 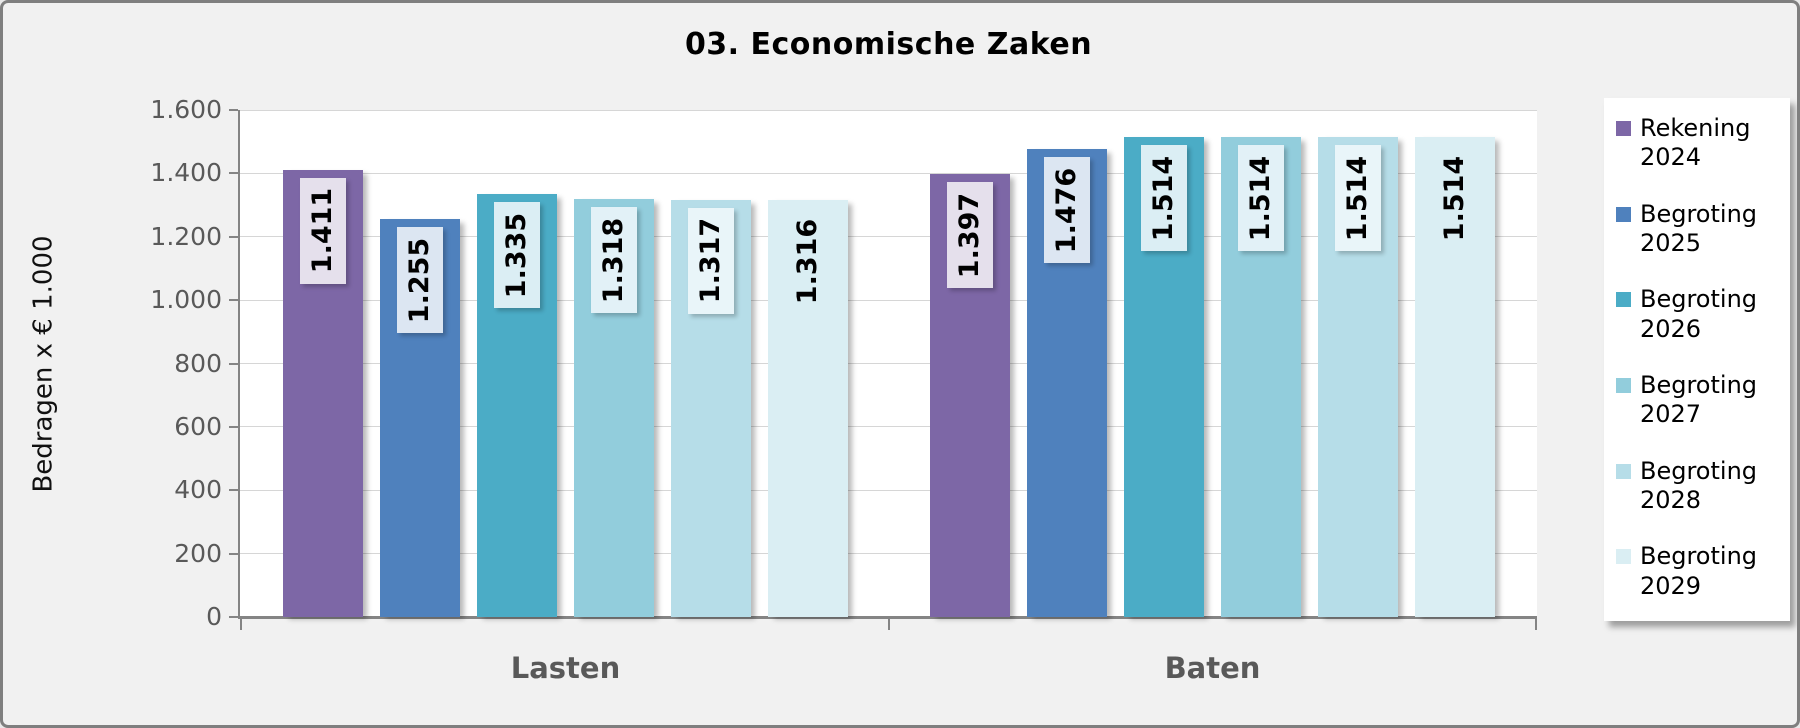 I want to click on bar-value-label-box: 1.318, so click(x=614, y=260).